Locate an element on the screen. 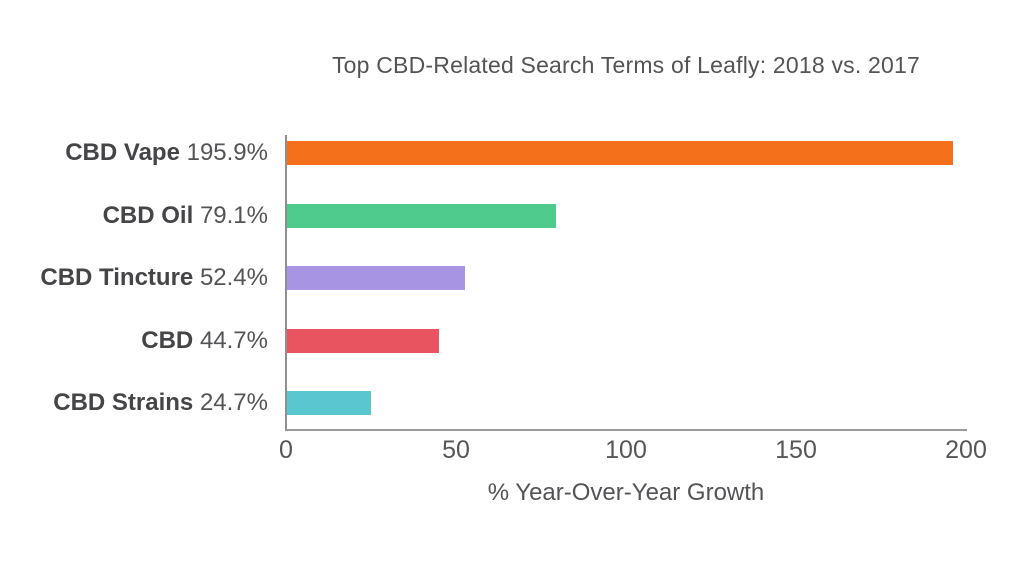 This screenshot has width=1024, height=562. category-label-cbd-tincture: CBD Tincture 52.4% is located at coordinates (154, 278).